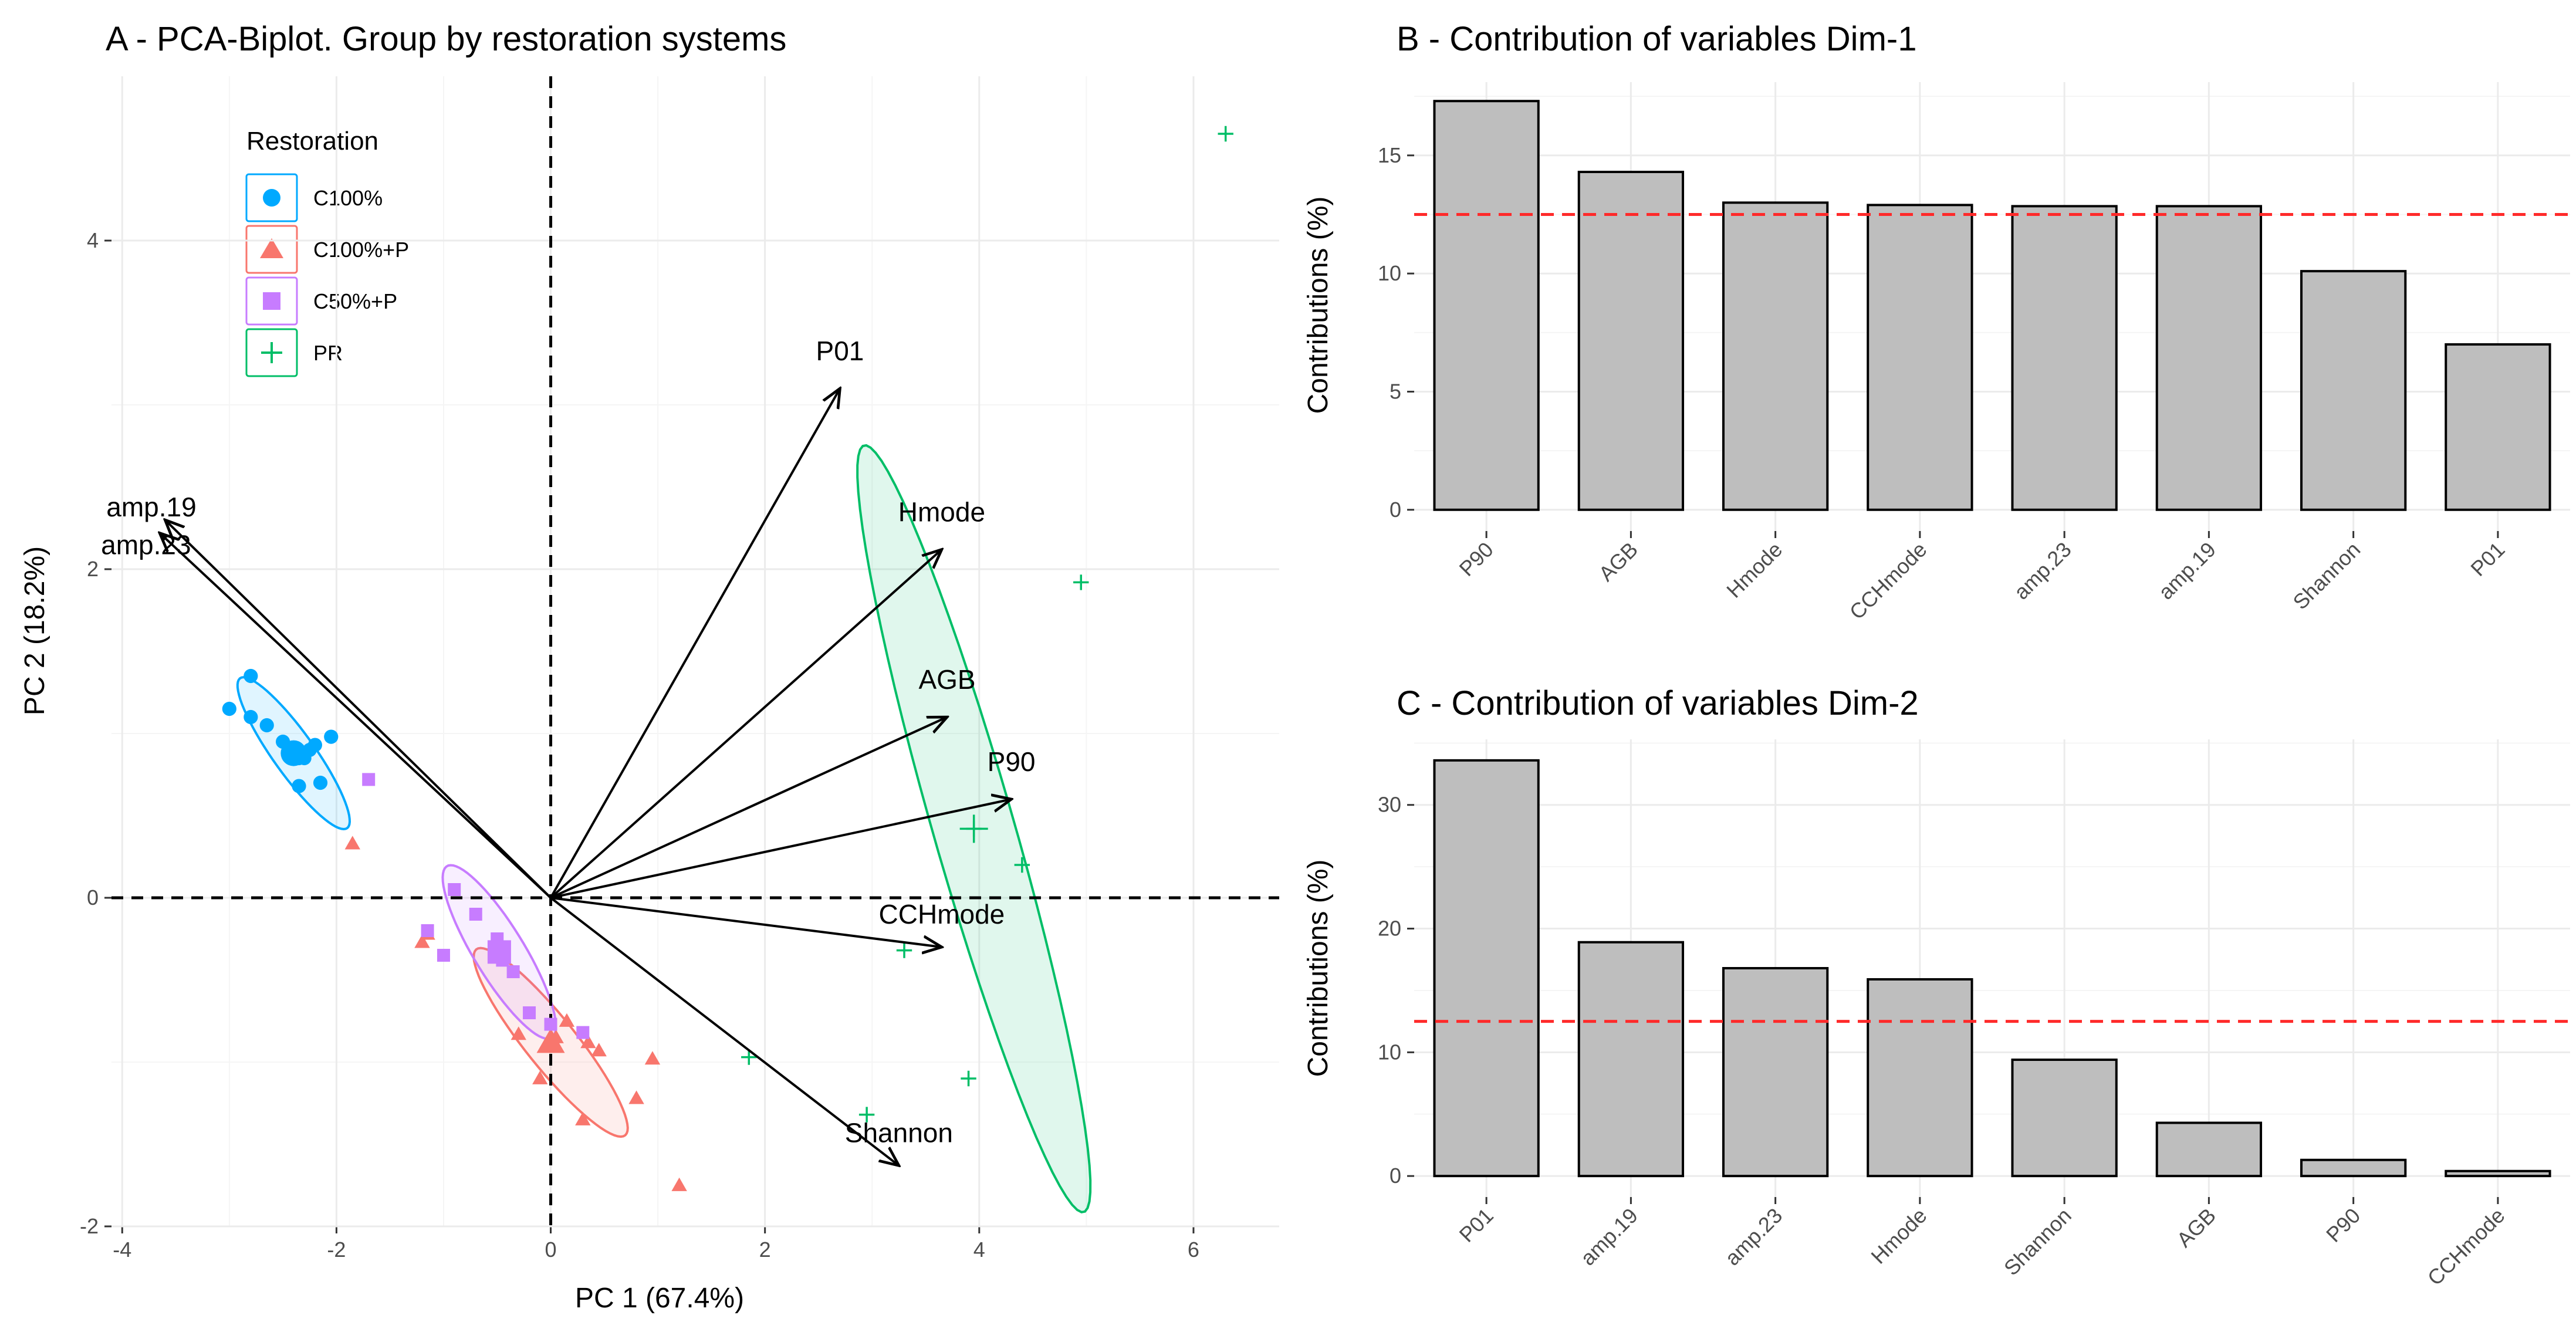 This screenshot has height=1332, width=2576. What do you see at coordinates (746, 922) in the screenshot?
I see `loading-arrow-CCHmode` at bounding box center [746, 922].